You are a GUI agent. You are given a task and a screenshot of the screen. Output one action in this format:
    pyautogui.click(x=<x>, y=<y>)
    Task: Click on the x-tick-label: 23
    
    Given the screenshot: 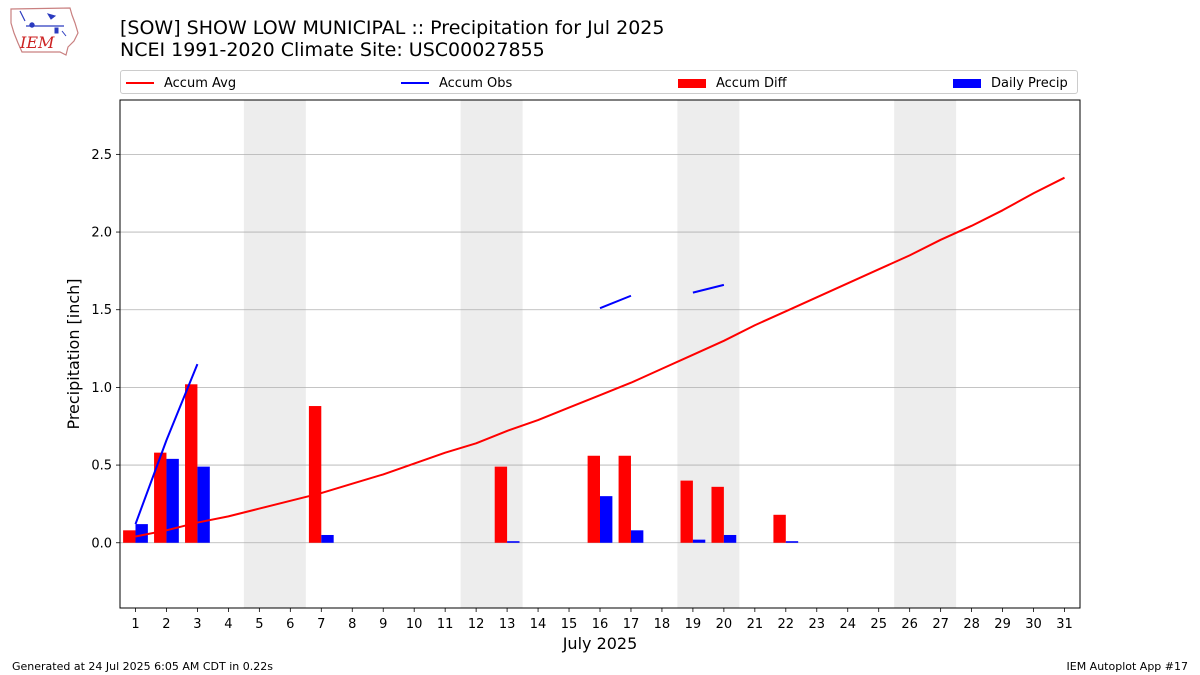 What is the action you would take?
    pyautogui.click(x=817, y=624)
    